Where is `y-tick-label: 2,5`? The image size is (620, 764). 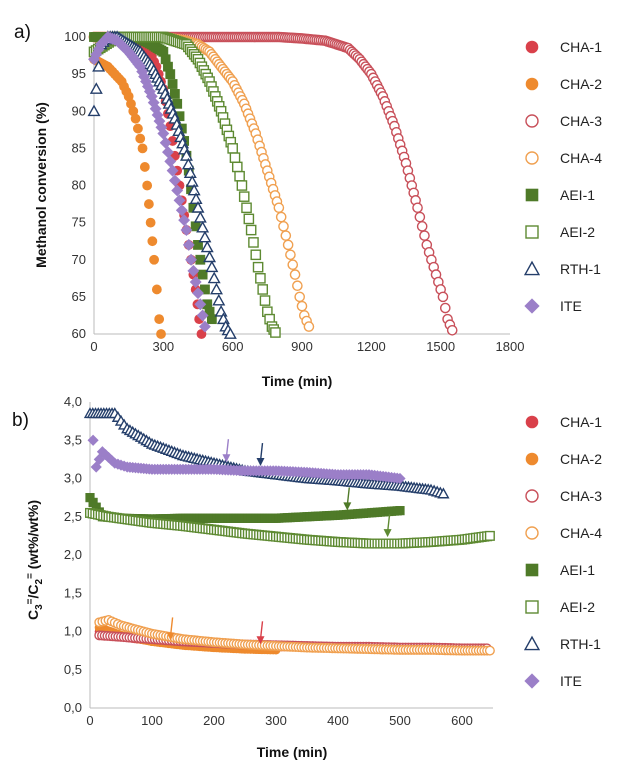
y-tick-label: 2,5 is located at coordinates (73, 516).